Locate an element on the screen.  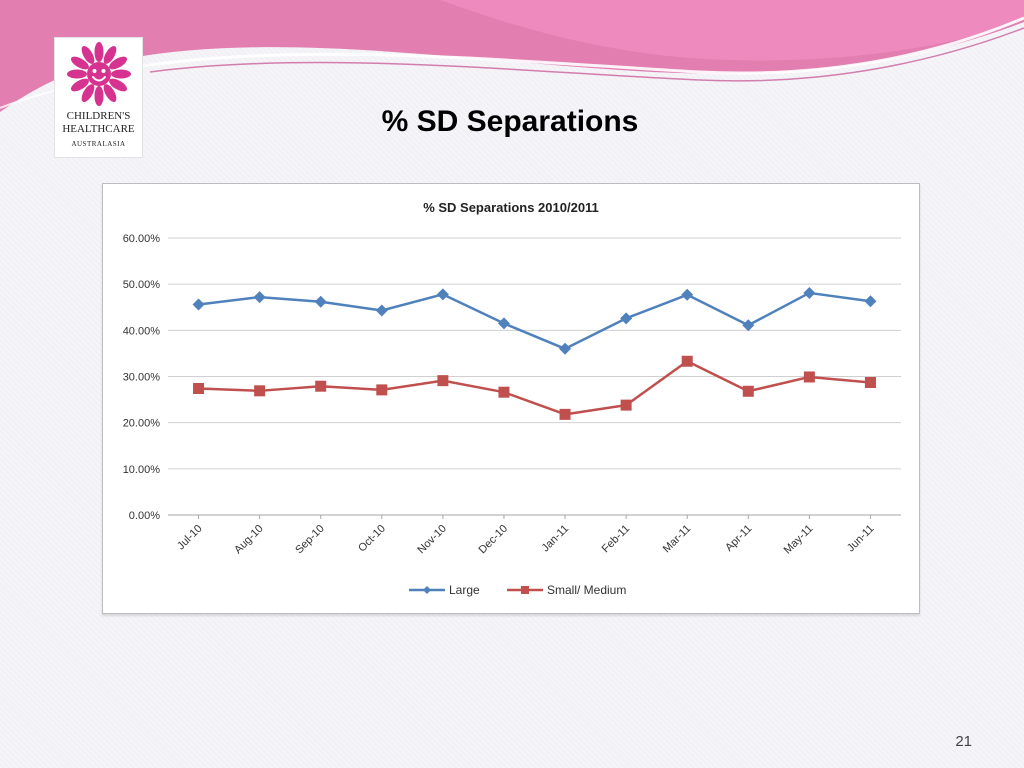
y-tick-label: 10.00% is located at coordinates (142, 470).